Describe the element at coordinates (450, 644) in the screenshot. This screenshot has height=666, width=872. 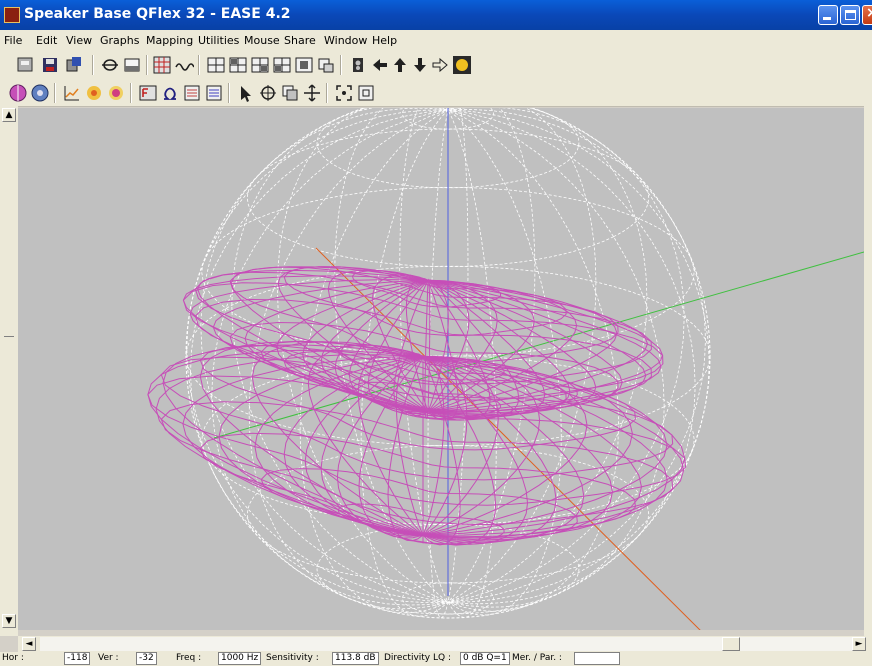
I see `scrollbar-track` at that location.